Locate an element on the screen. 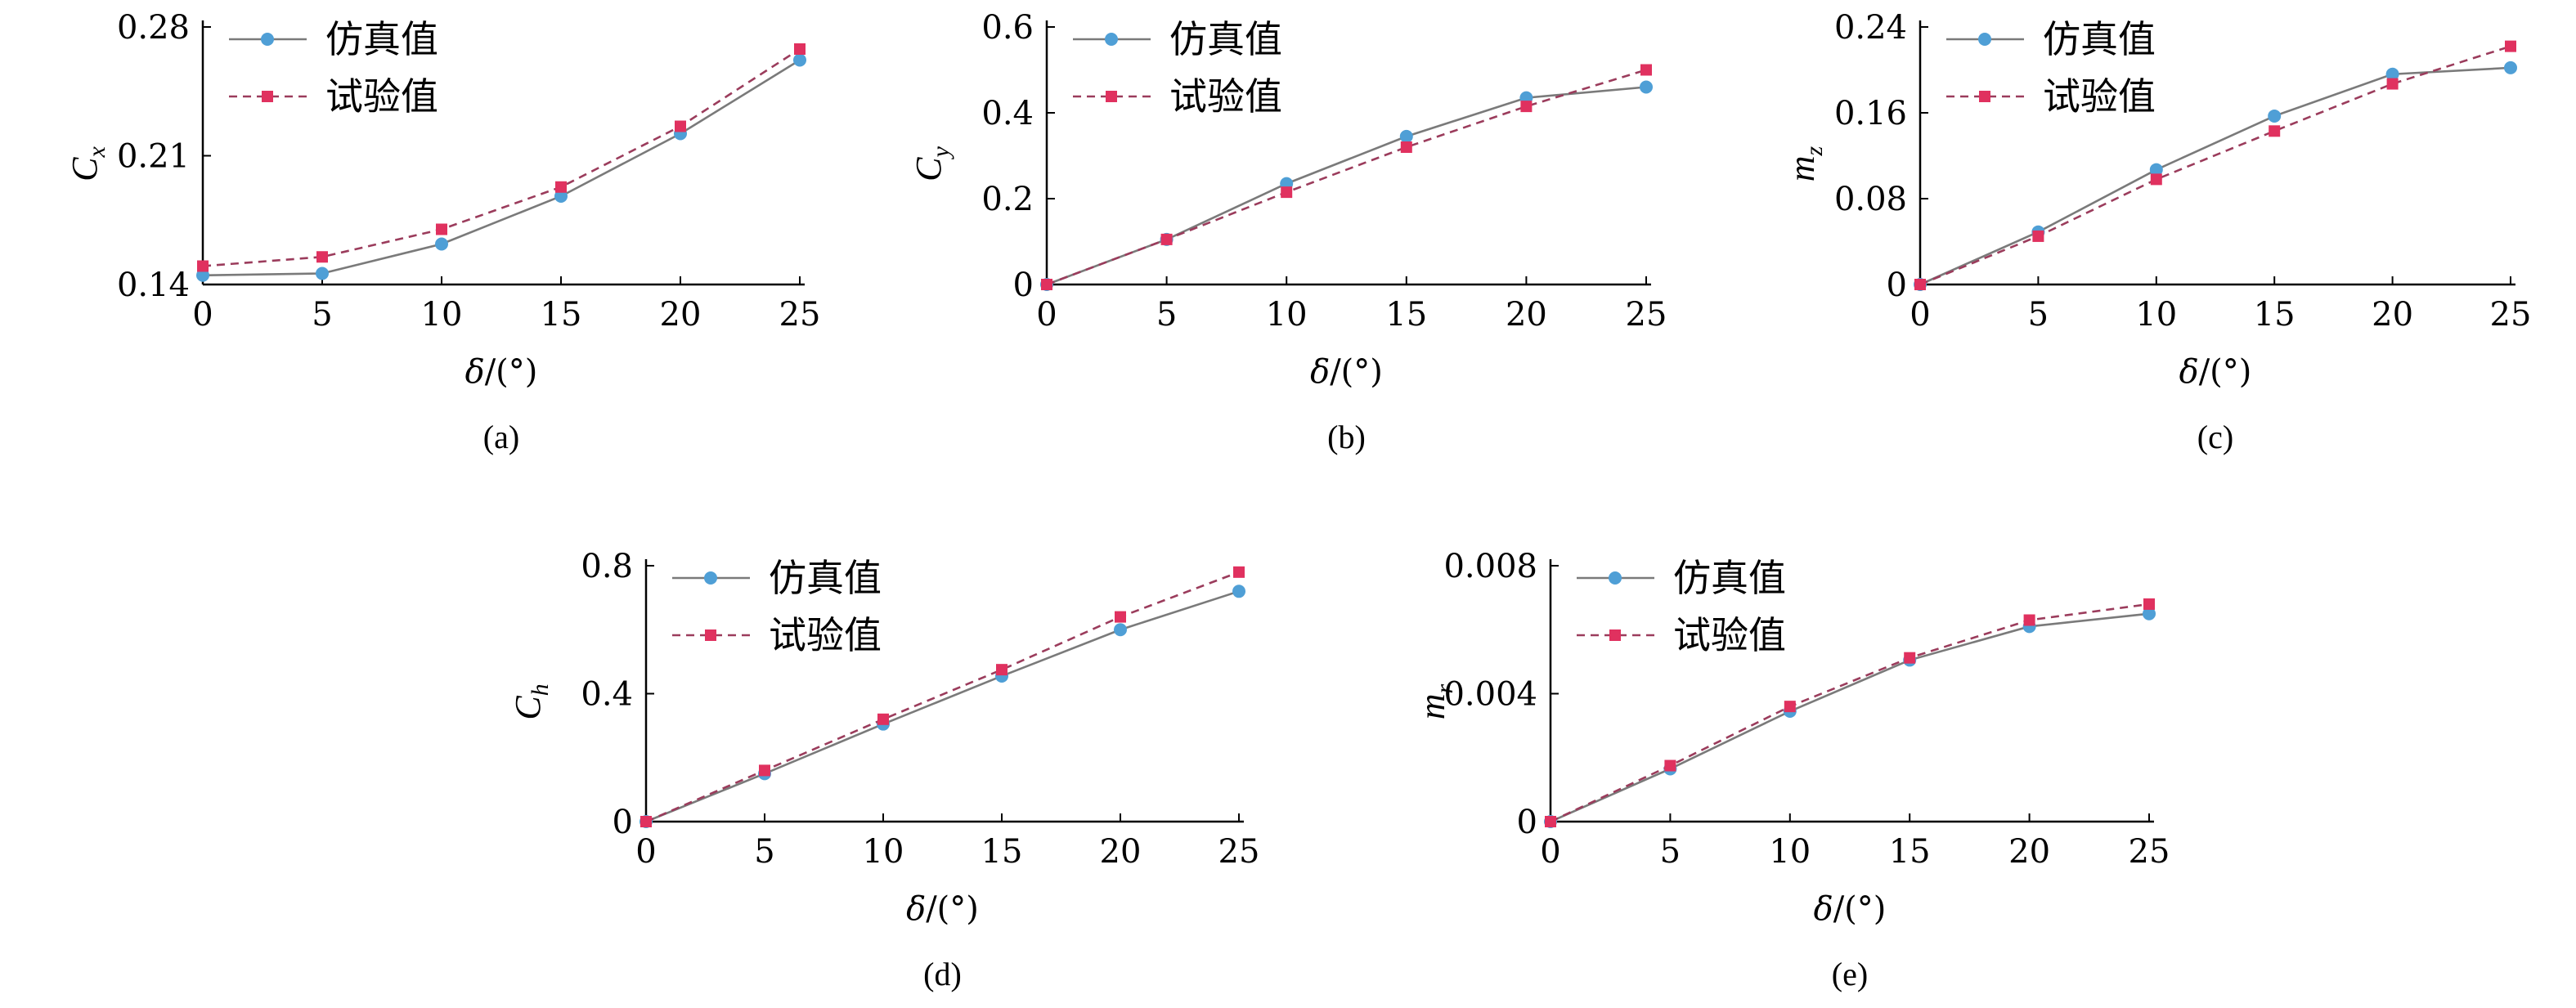 The height and width of the screenshot is (1008, 2576). y-tick-label: 0.16 is located at coordinates (1871, 114).